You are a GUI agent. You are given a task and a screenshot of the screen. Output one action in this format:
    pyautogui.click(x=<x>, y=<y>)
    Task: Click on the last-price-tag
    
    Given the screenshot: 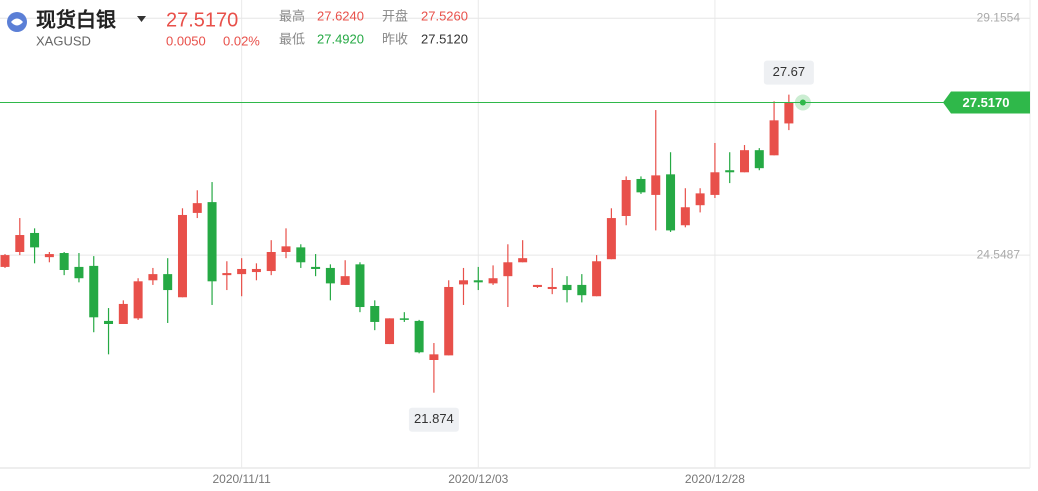 What is the action you would take?
    pyautogui.click(x=986, y=102)
    